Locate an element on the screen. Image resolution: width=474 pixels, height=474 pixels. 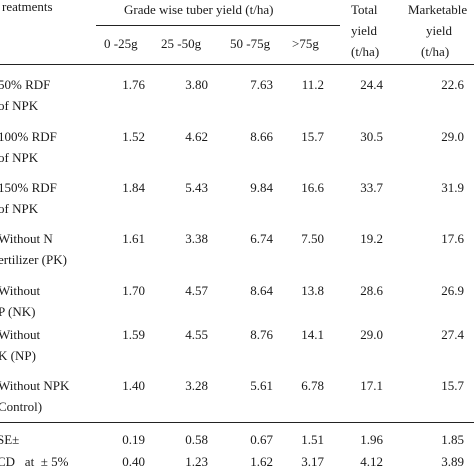
stat-label: CD at ± 5% is located at coordinates (34, 461).